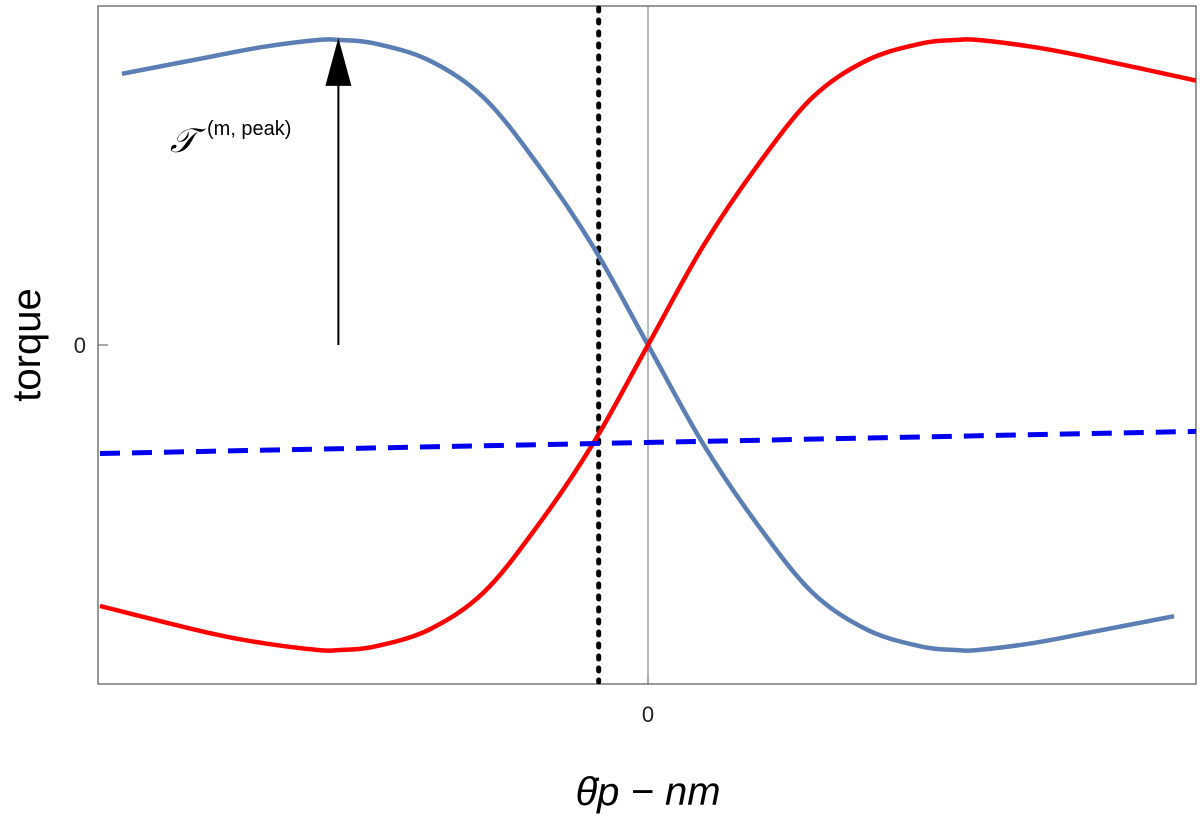 The height and width of the screenshot is (826, 1200). What do you see at coordinates (27, 344) in the screenshot?
I see `y-axis-title: torque` at bounding box center [27, 344].